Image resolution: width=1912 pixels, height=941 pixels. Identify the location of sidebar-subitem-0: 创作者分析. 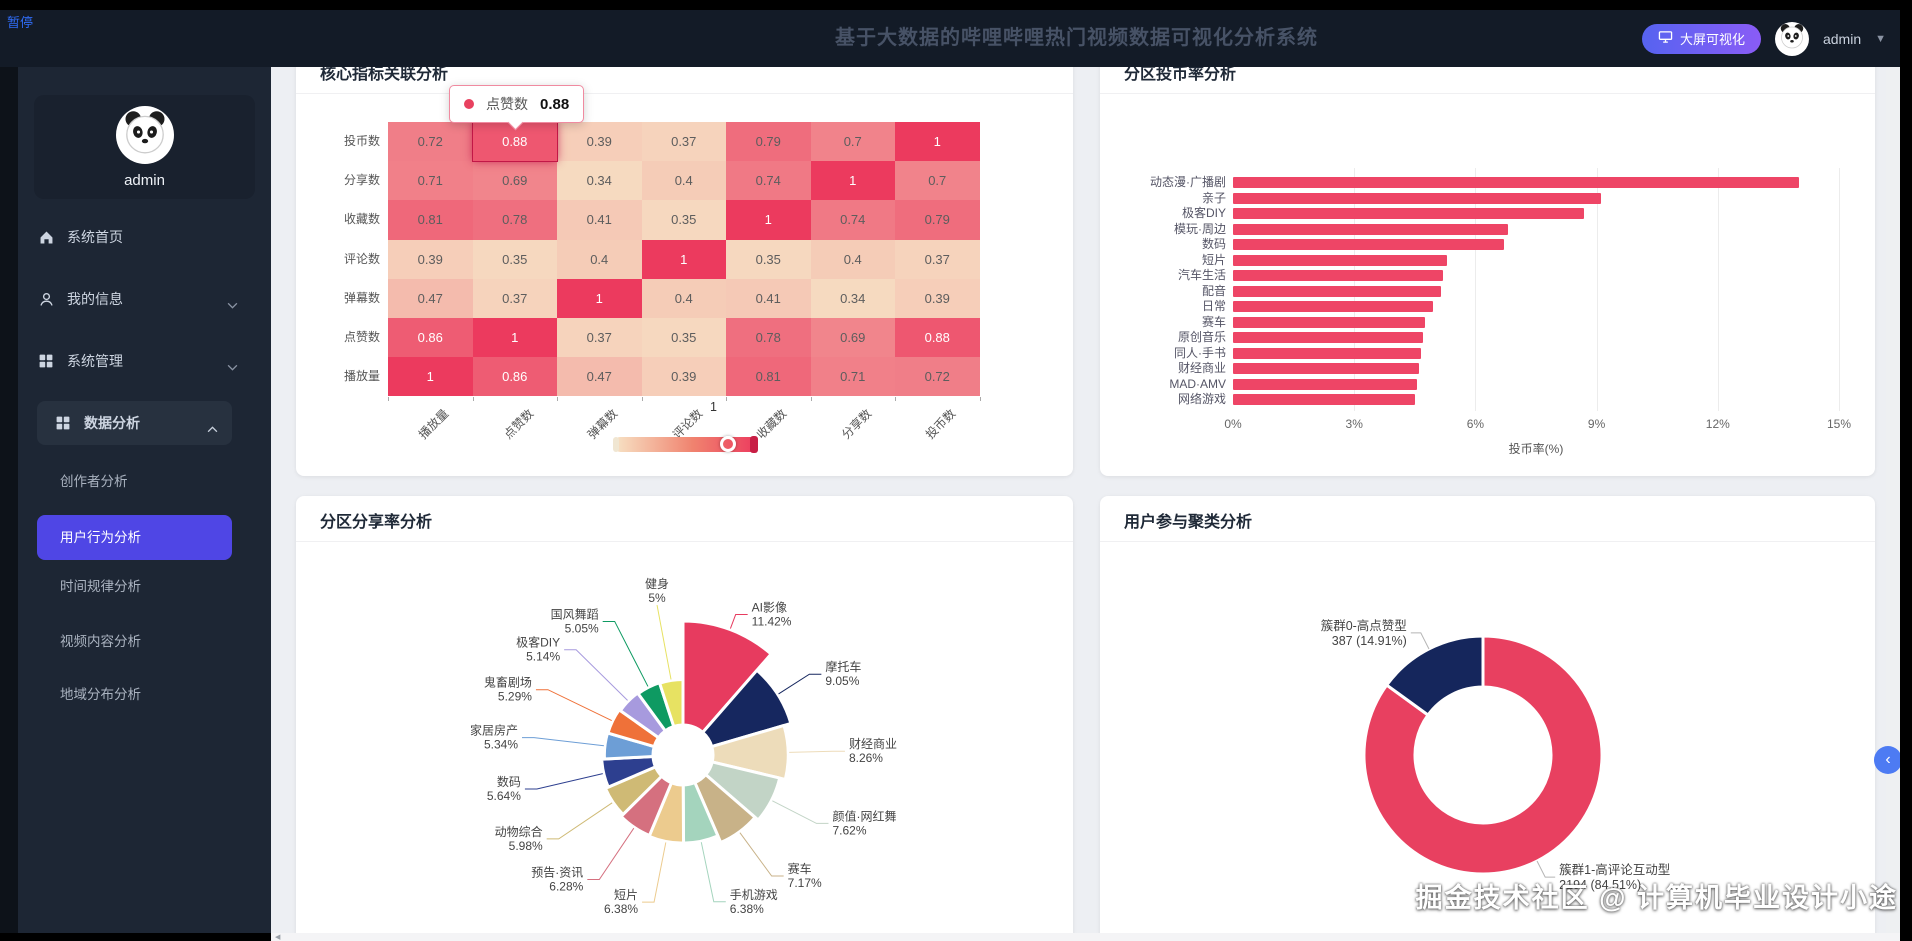
(94, 481).